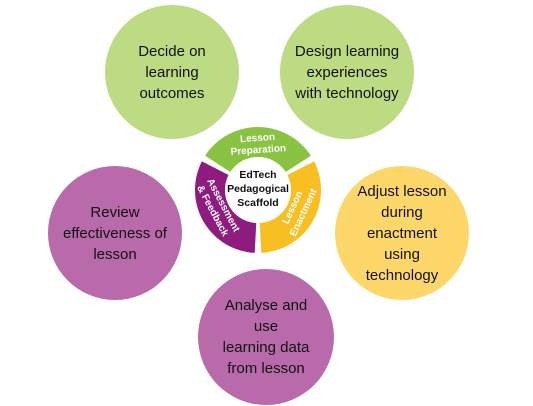 The width and height of the screenshot is (533, 406). Describe the element at coordinates (115, 233) in the screenshot. I see `bubble-review-effectiveness: Review effectiveness of lesson` at that location.